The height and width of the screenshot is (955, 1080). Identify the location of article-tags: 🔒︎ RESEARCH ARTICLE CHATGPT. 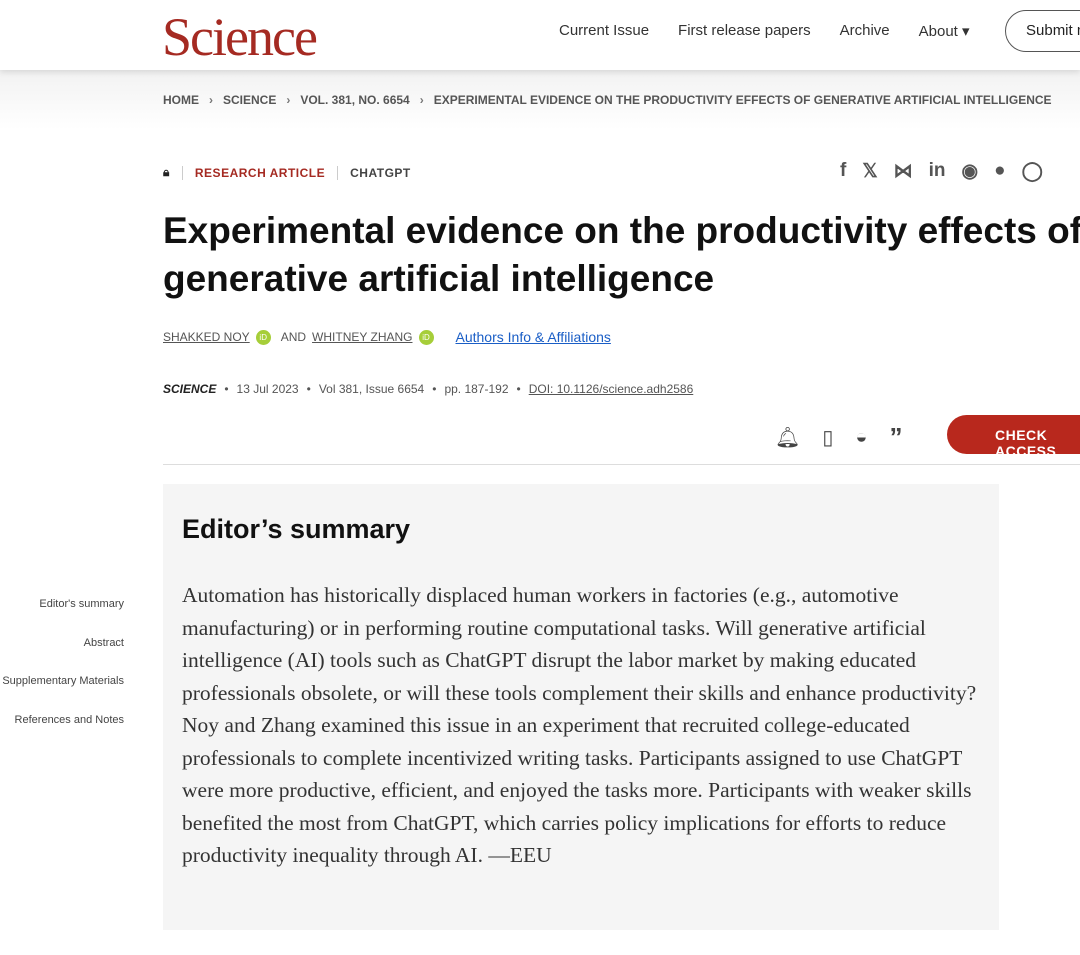
(287, 172).